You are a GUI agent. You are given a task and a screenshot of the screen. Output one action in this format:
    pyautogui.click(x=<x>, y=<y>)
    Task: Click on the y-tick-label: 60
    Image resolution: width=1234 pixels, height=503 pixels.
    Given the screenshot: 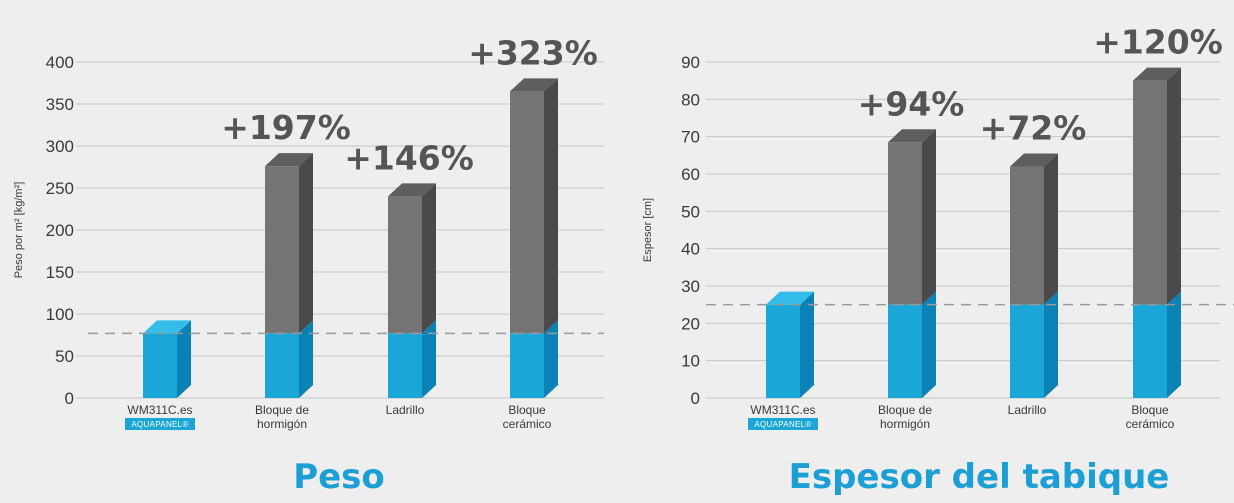 What is the action you would take?
    pyautogui.click(x=690, y=174)
    